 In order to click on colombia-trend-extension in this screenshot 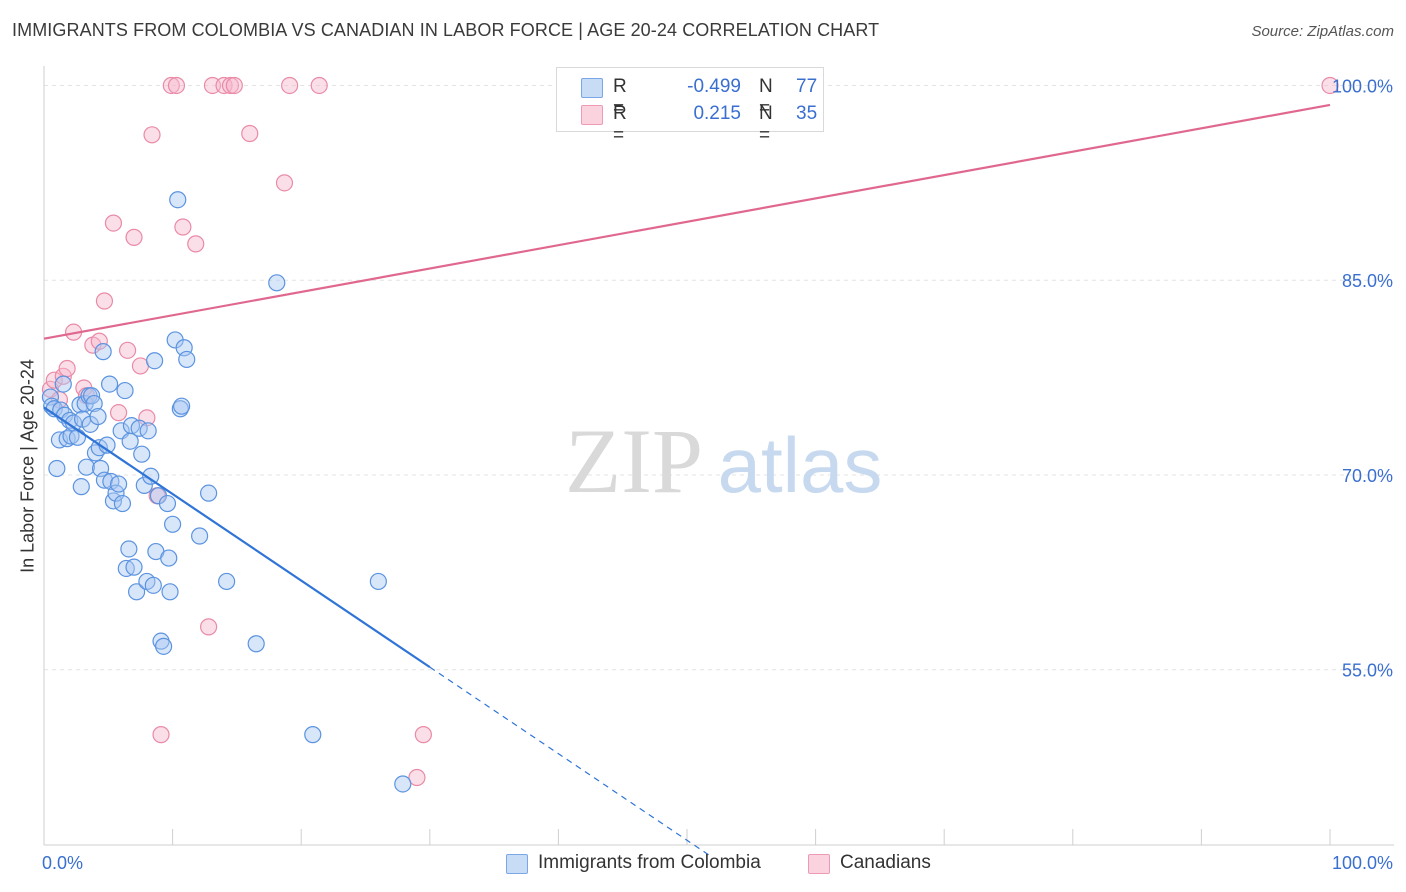, I will do `click(571, 762)`.